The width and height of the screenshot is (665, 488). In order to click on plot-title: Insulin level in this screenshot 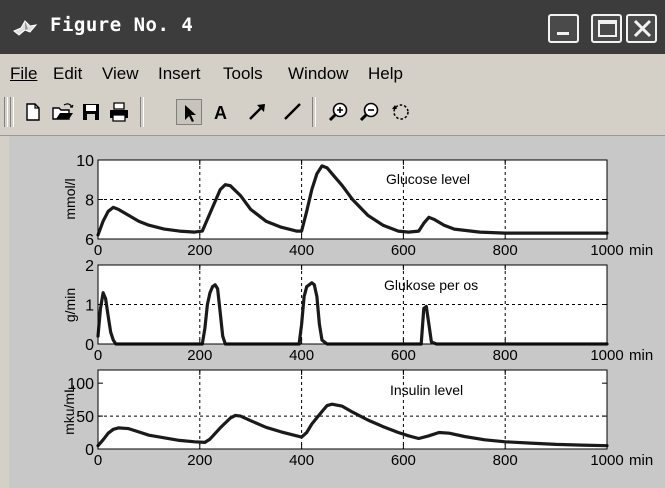, I will do `click(426, 390)`.